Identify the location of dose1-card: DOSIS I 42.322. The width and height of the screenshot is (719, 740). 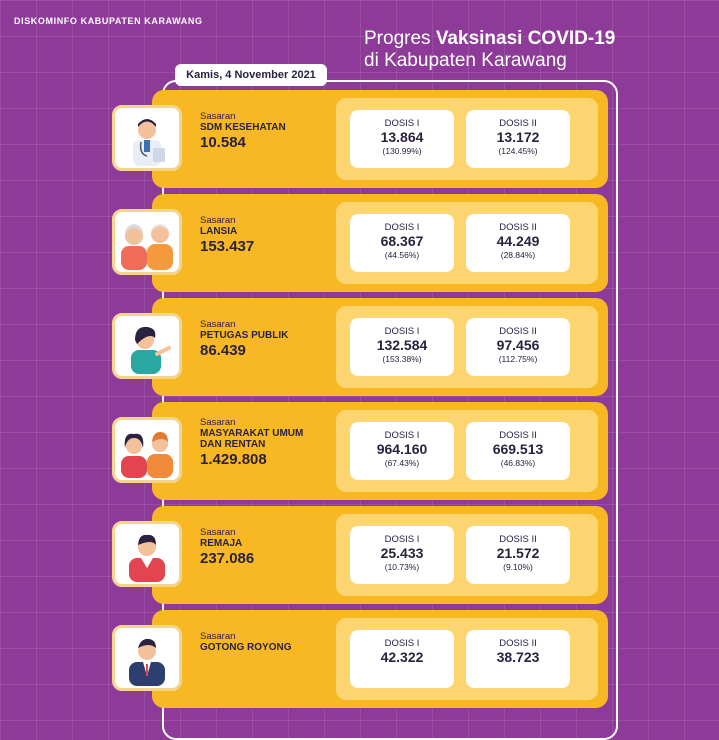
(402, 659).